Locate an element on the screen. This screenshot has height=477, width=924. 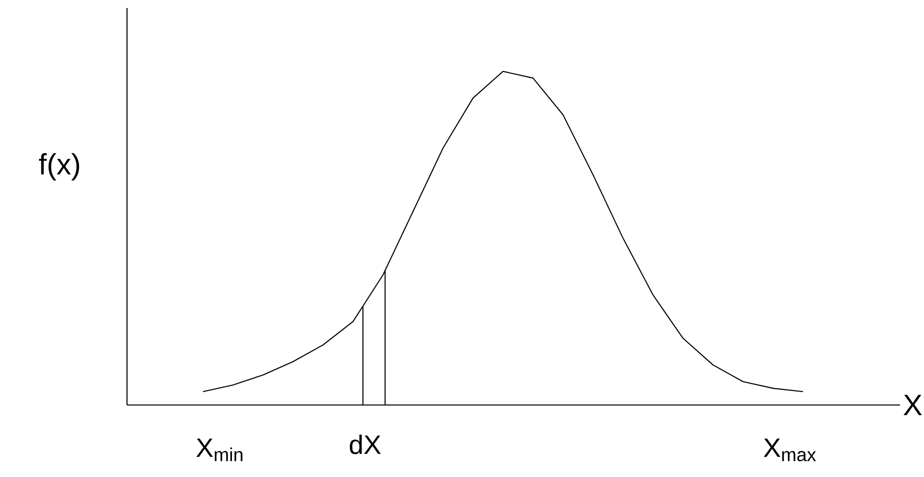
text: X$_{max}$ is located at coordinates (790, 450).